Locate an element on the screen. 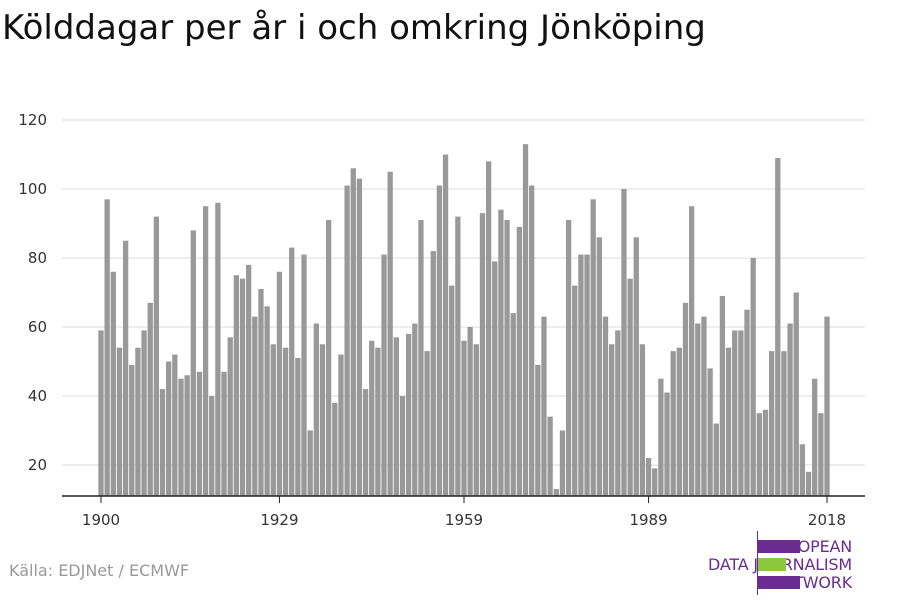  bar-1929 is located at coordinates (279, 384).